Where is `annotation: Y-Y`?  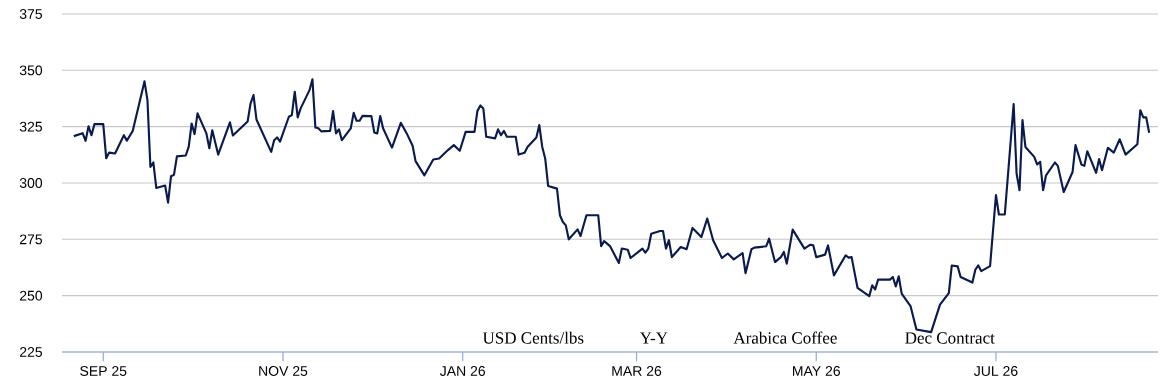 annotation: Y-Y is located at coordinates (653, 338).